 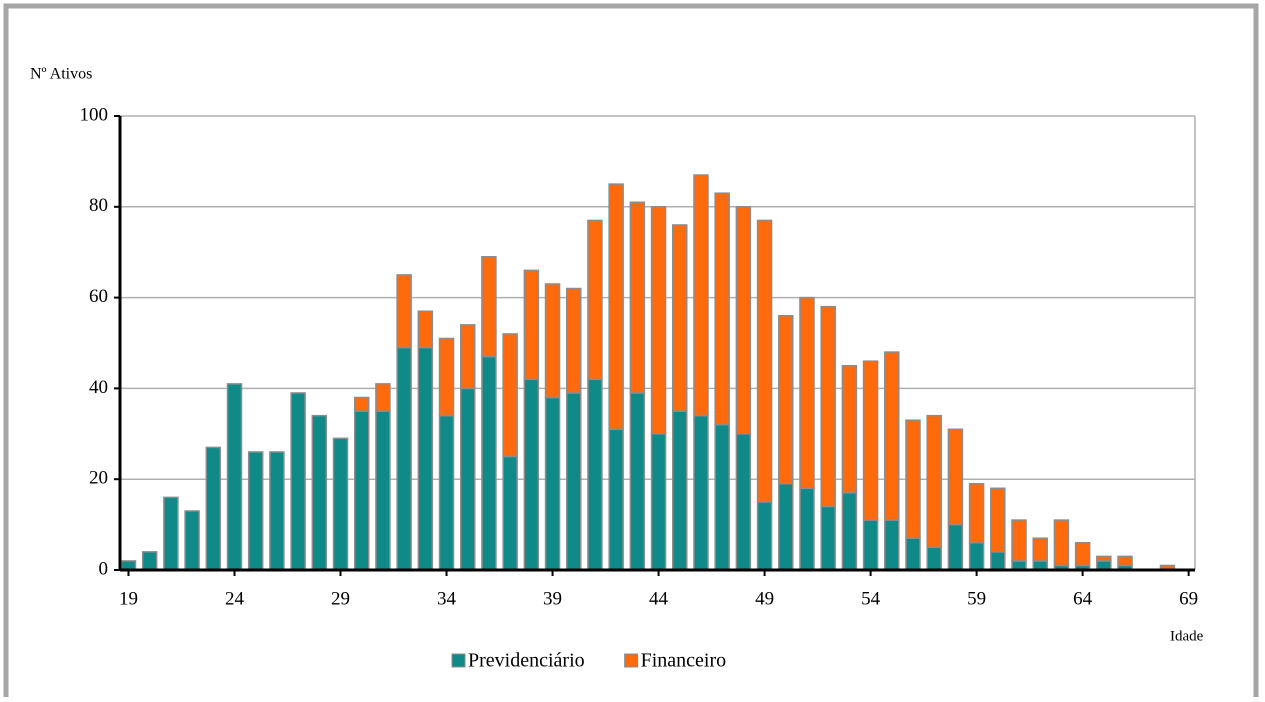 What do you see at coordinates (871, 598) in the screenshot?
I see `x-tick-label: 54` at bounding box center [871, 598].